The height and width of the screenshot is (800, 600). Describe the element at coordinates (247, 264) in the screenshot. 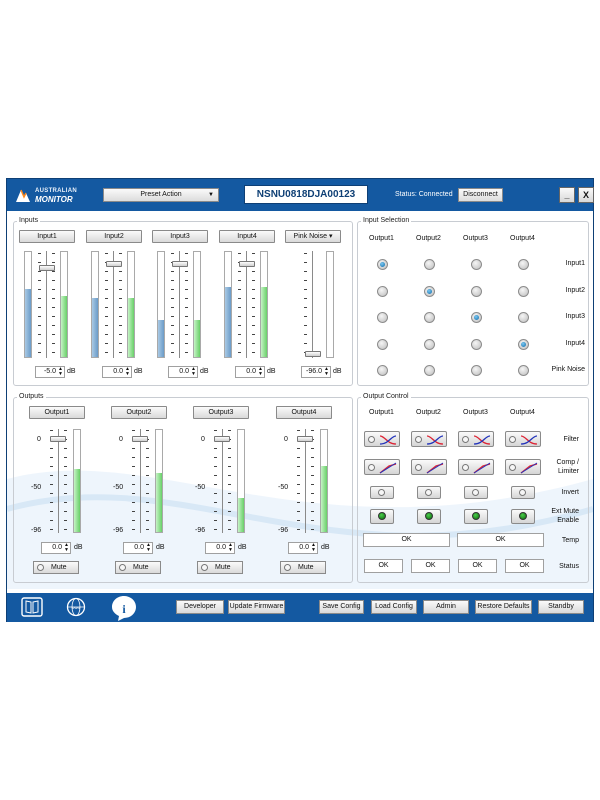

I see `input-4-fader` at that location.